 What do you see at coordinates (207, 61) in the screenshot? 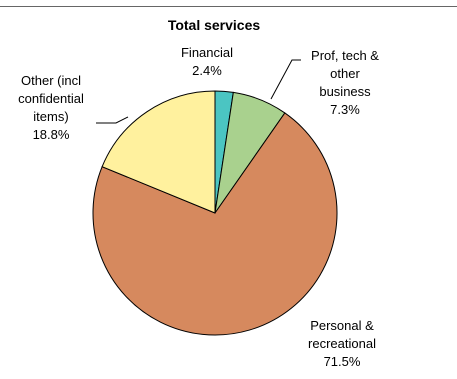
I see `slice-label-0: Financial 2.4%` at bounding box center [207, 61].